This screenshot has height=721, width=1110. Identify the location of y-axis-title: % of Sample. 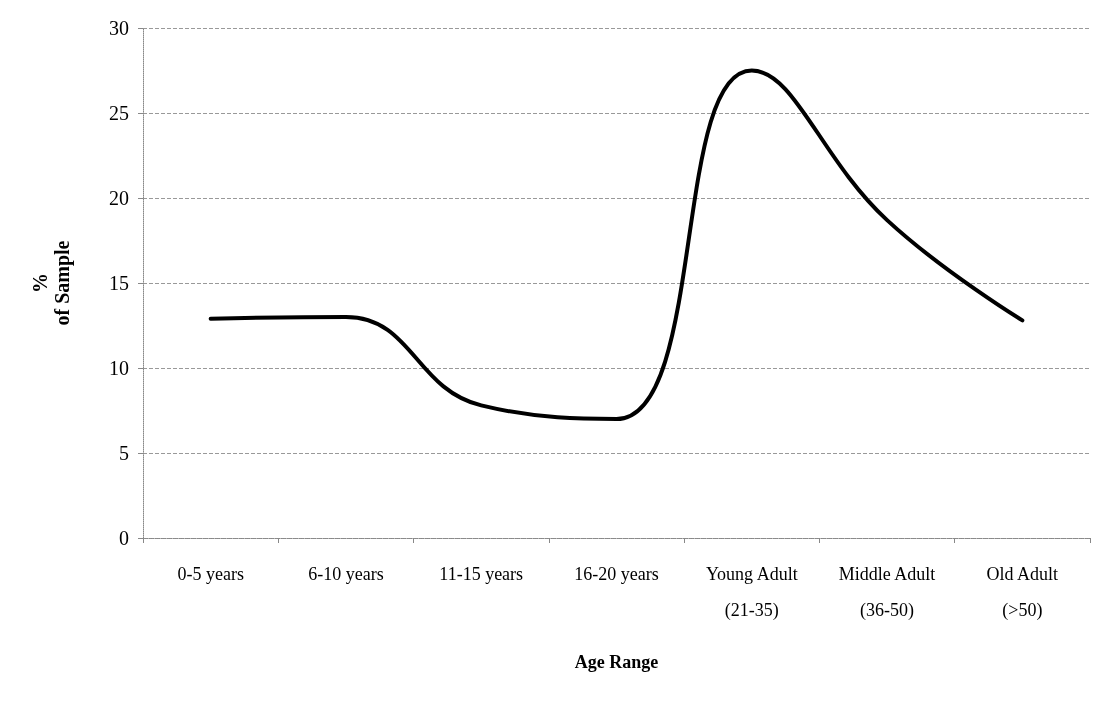
(51, 283).